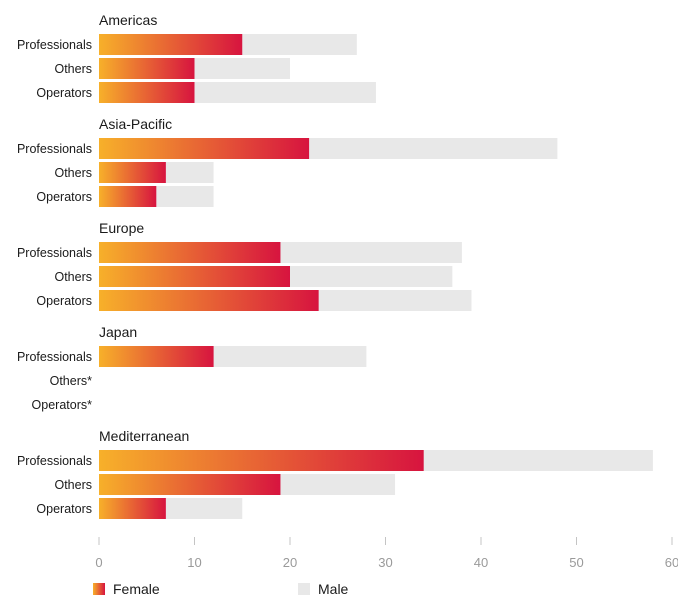 This screenshot has width=678, height=600. Describe the element at coordinates (135, 124) in the screenshot. I see `group-title: Asia-Pacific` at that location.